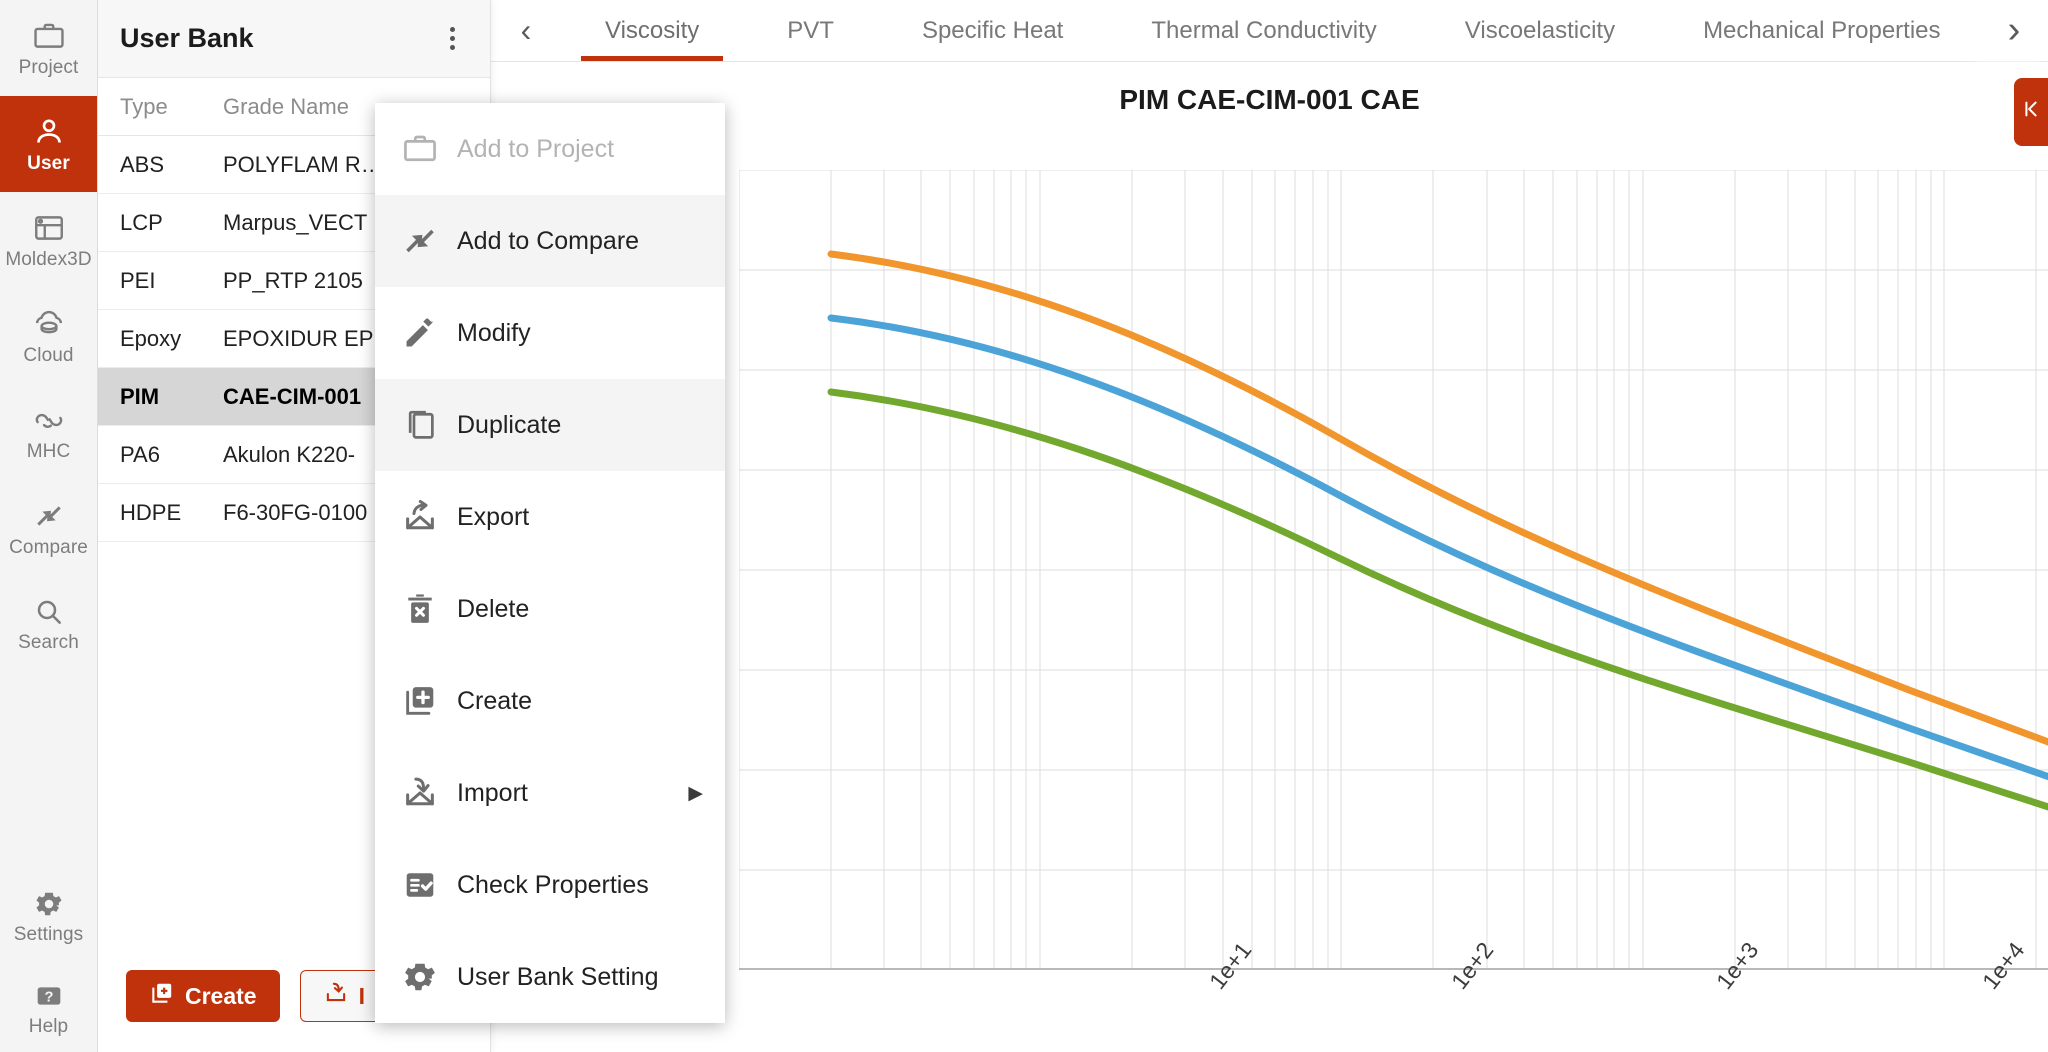 The width and height of the screenshot is (2048, 1052). I want to click on cell-type: HDPE, so click(151, 512).